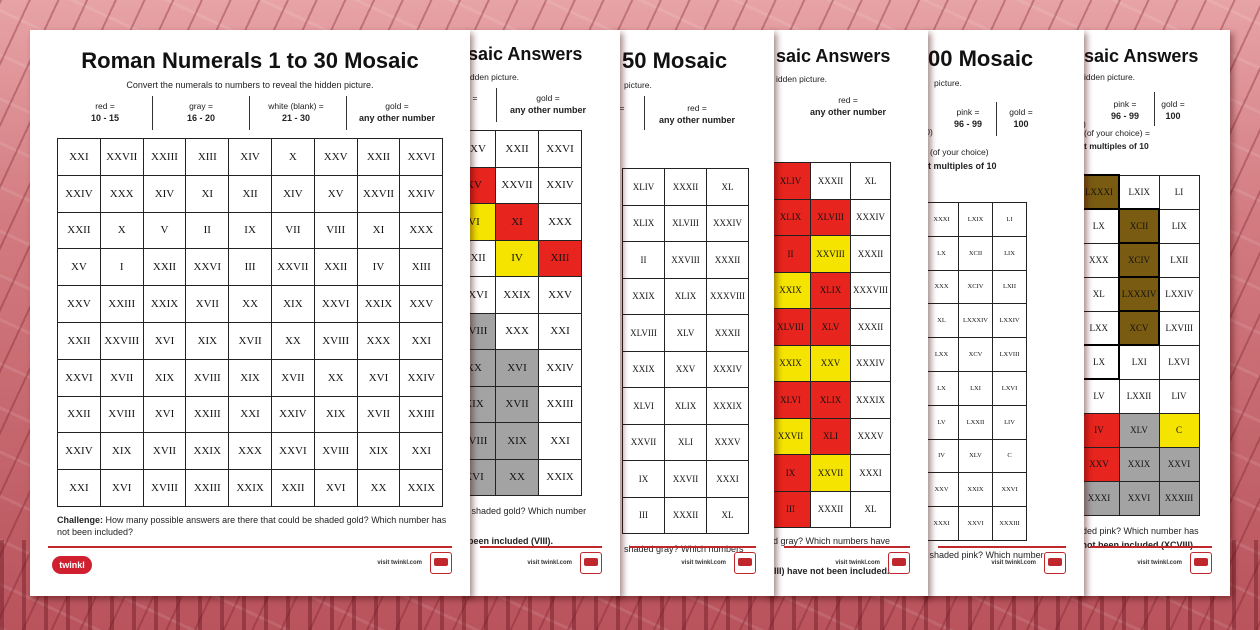 This screenshot has height=630, width=1260. Describe the element at coordinates (685, 187) in the screenshot. I see `grid-row: XLIV XXXII XL` at that location.